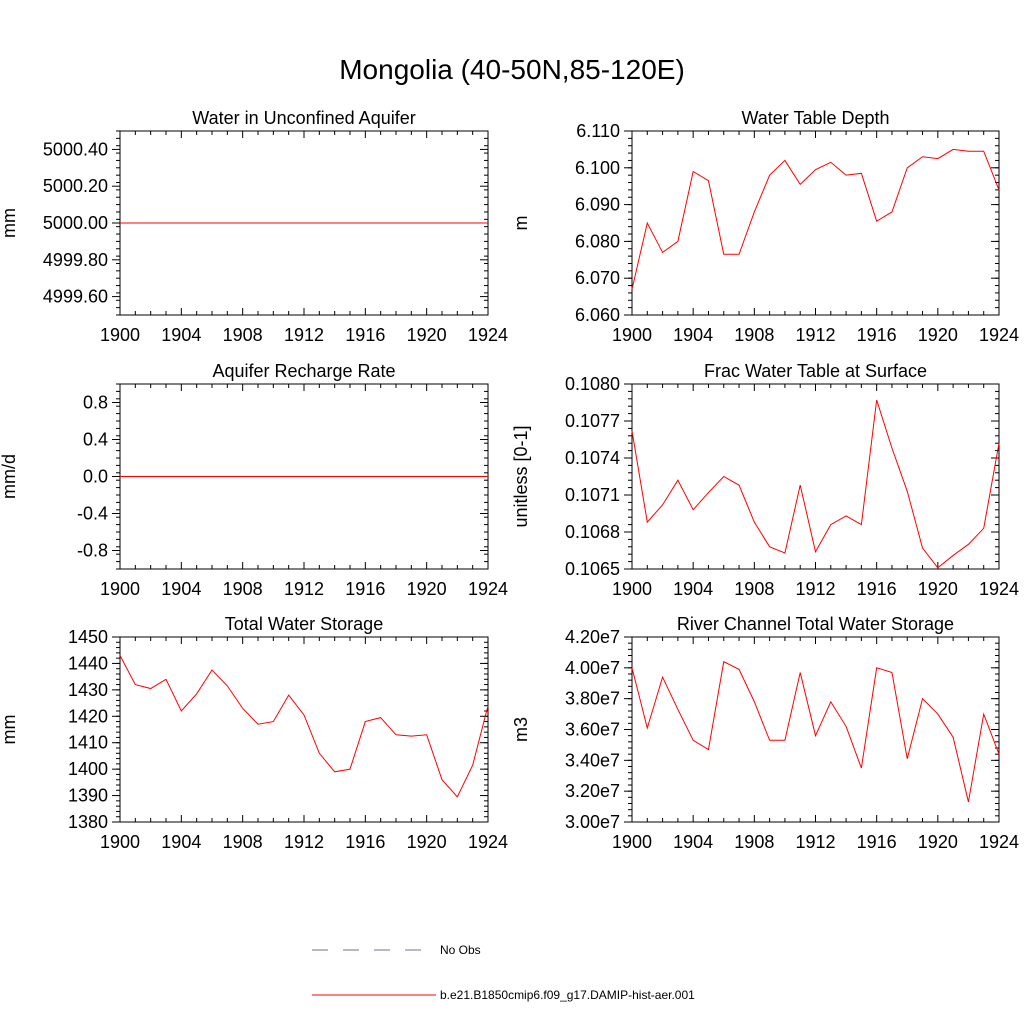 Image resolution: width=1024 pixels, height=1024 pixels. What do you see at coordinates (9, 223) in the screenshot?
I see `y-axis-label: mm` at bounding box center [9, 223].